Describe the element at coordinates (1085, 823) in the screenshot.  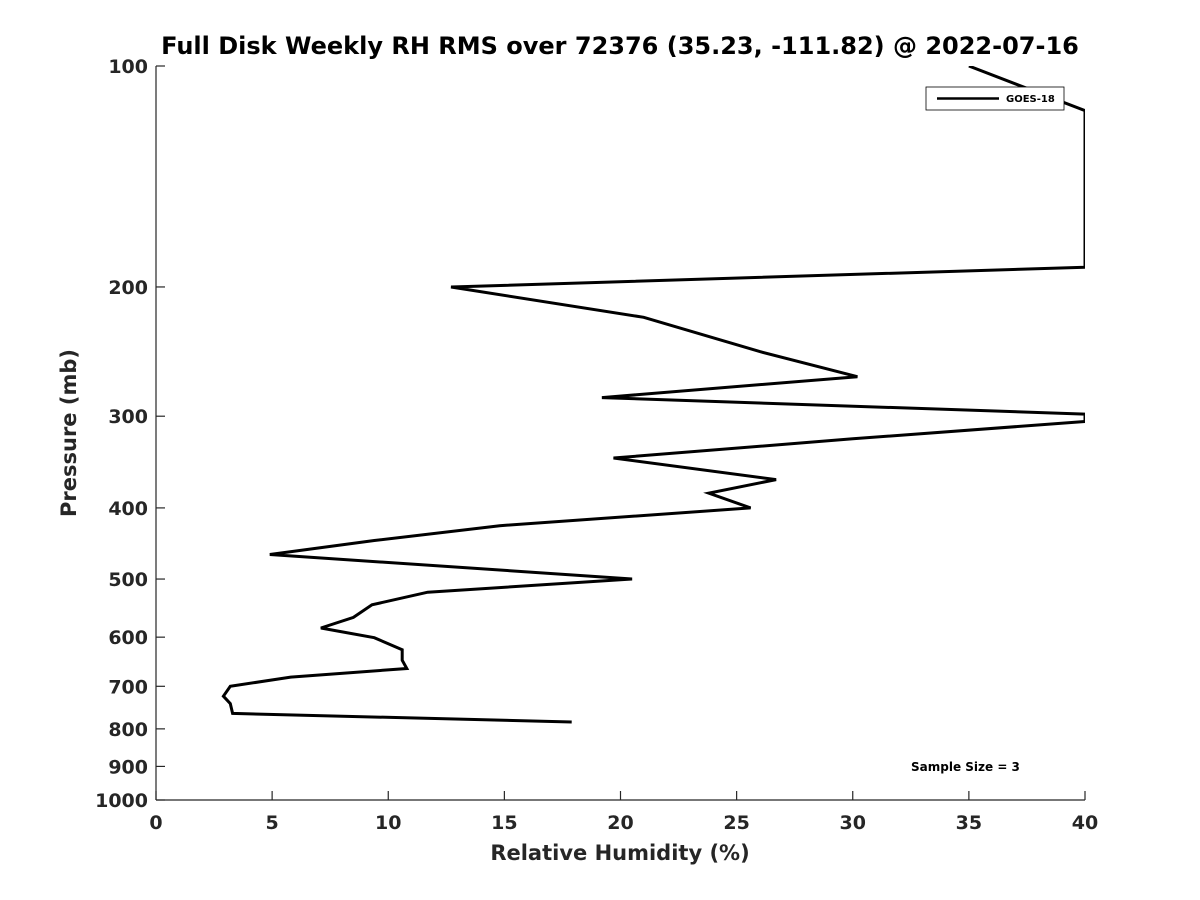
I see `x-tick-label: 40` at that location.